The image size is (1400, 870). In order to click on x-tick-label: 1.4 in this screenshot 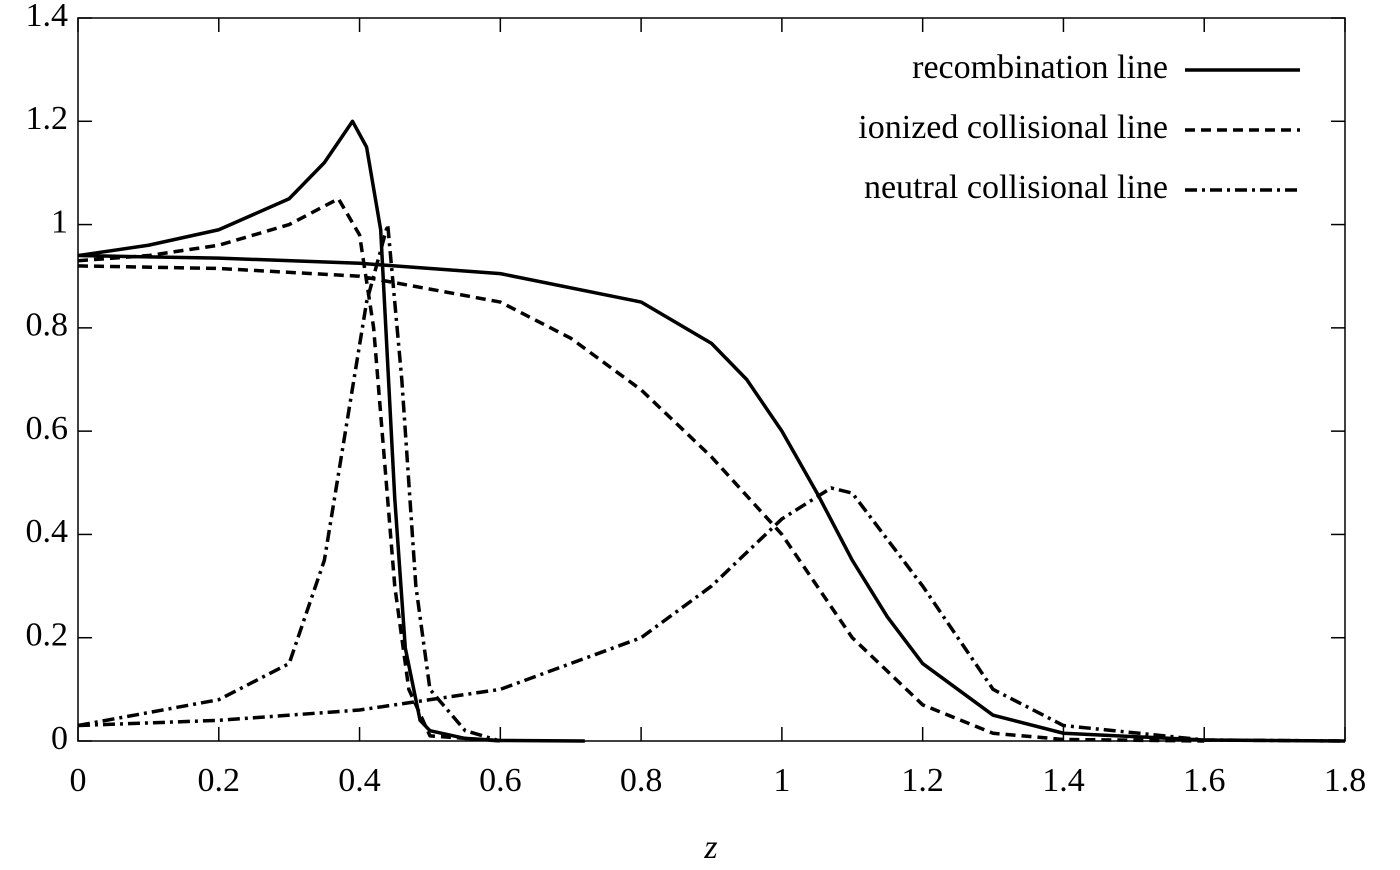, I will do `click(1063, 780)`.